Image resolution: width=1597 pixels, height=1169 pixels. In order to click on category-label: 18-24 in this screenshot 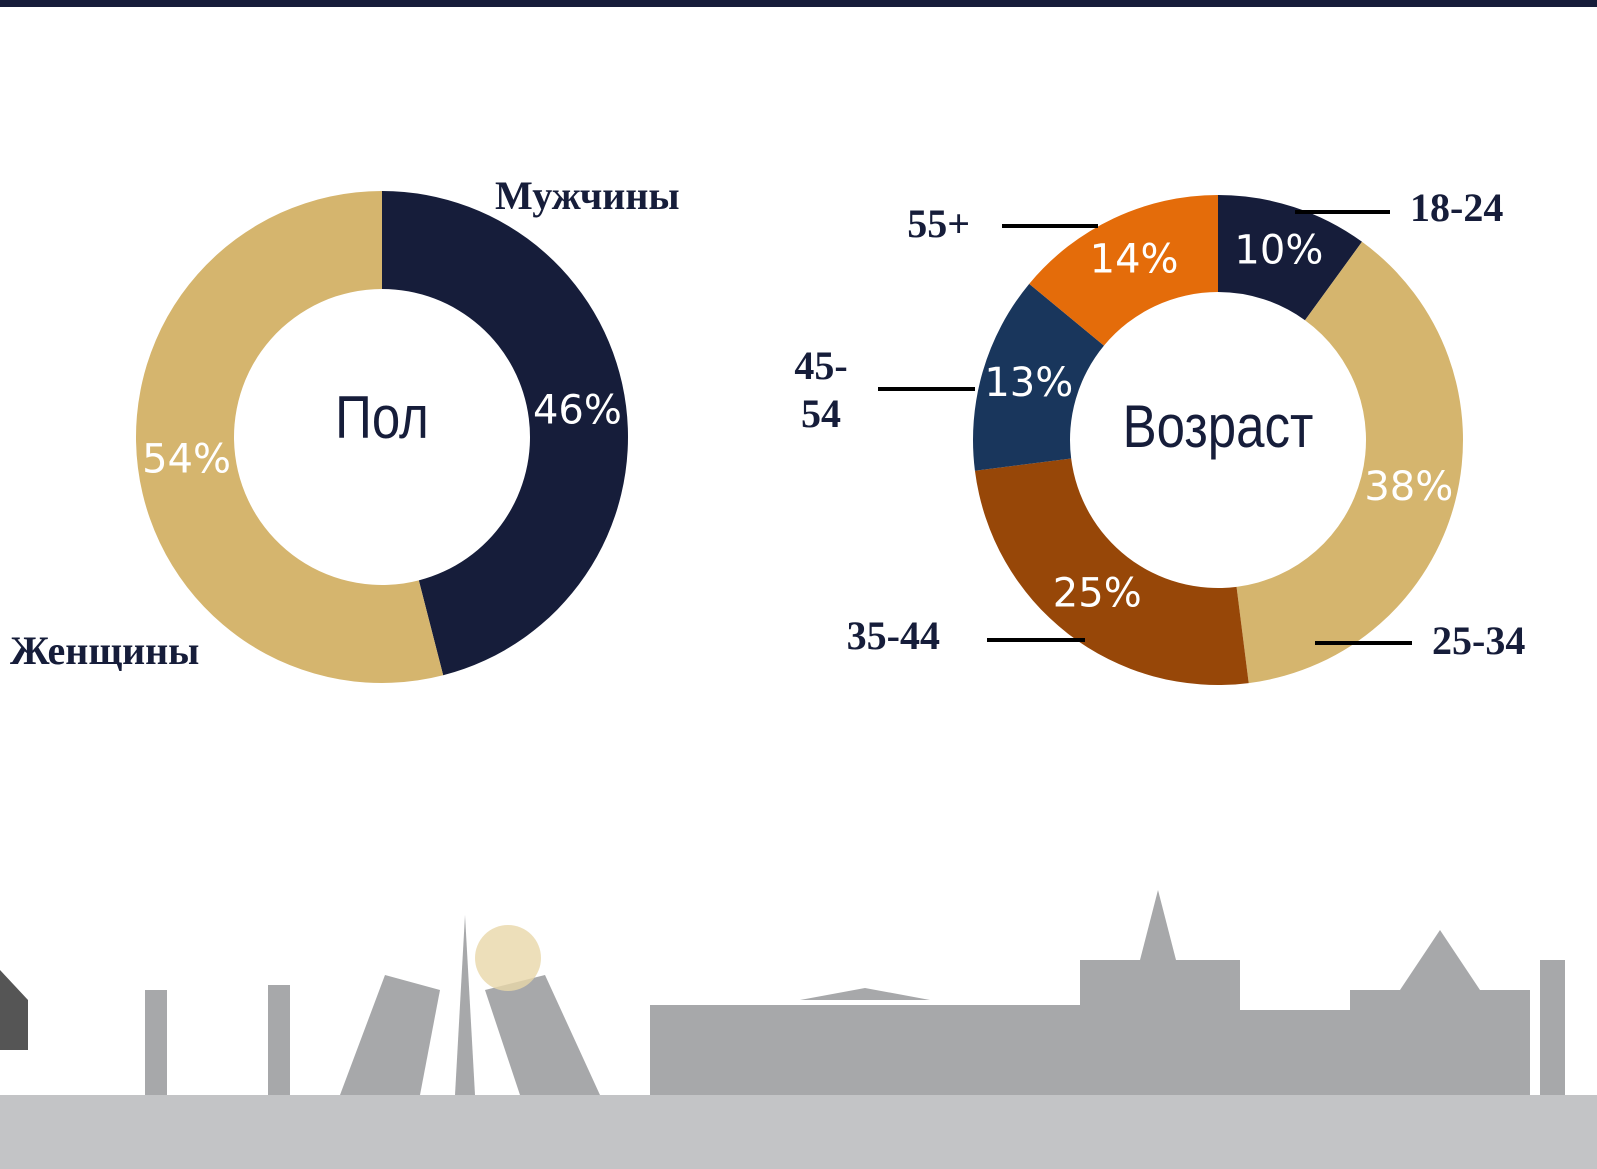, I will do `click(1456, 207)`.